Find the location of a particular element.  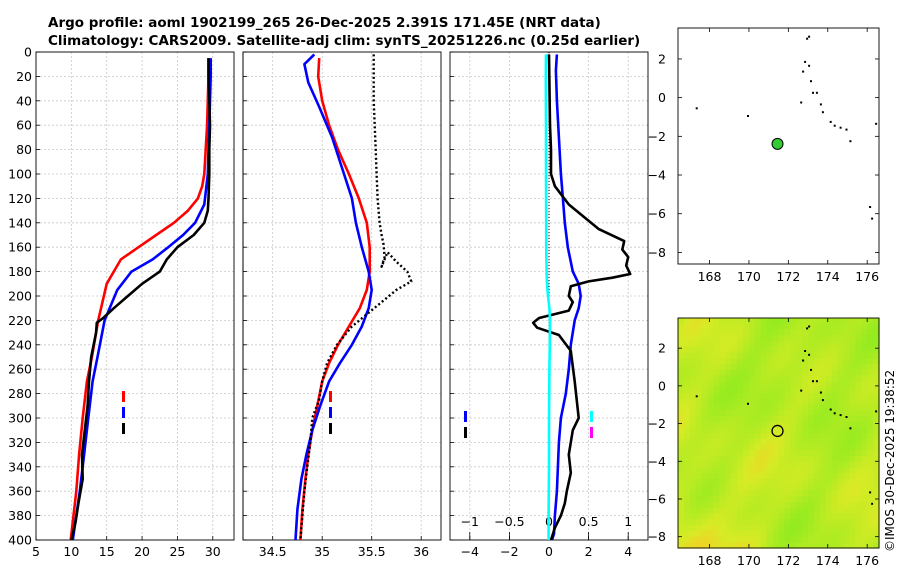

sst_map-frame is located at coordinates (778, 146).